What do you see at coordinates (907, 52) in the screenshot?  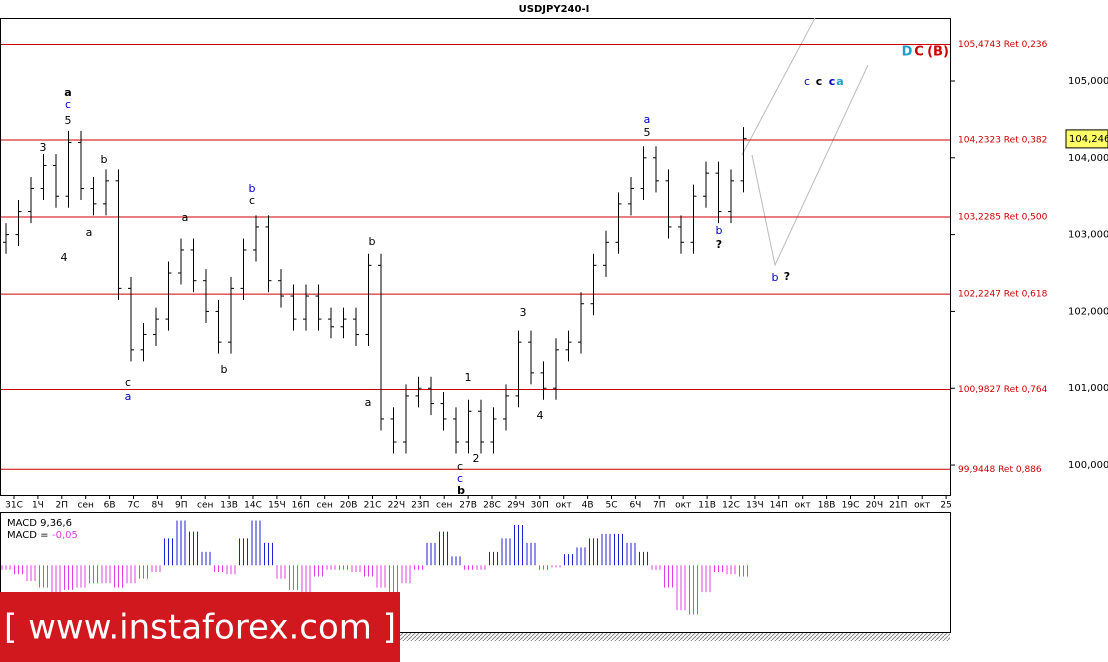 I see `wave-label: D` at bounding box center [907, 52].